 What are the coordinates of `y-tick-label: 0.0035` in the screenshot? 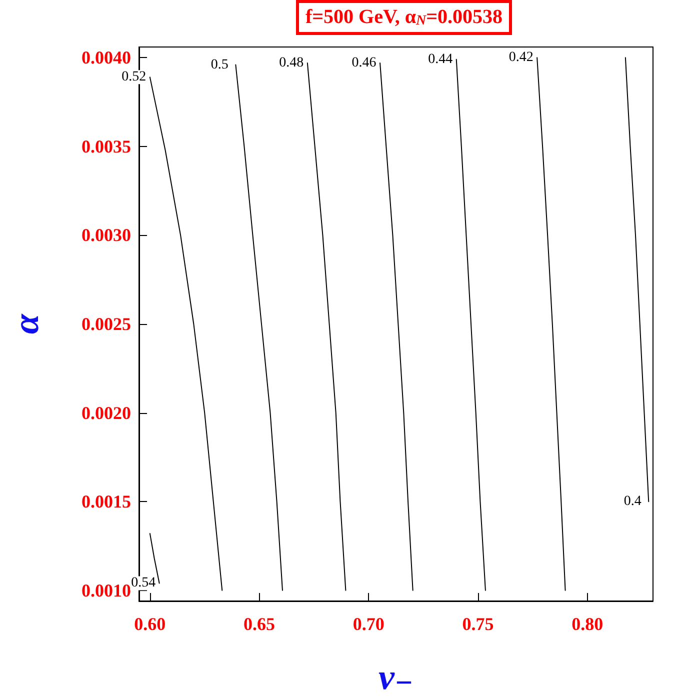 It's located at (106, 146).